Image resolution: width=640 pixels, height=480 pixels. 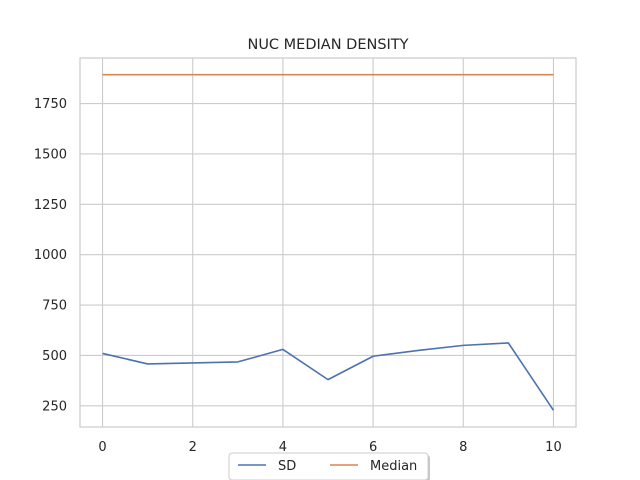 What do you see at coordinates (193, 447) in the screenshot?
I see `x-tick-label: 2` at bounding box center [193, 447].